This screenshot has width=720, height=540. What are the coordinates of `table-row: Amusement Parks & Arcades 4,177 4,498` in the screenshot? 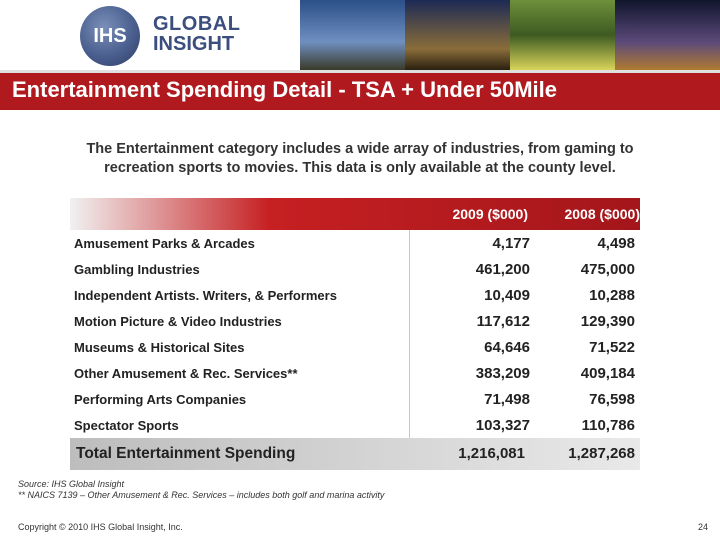 It's located at (355, 243).